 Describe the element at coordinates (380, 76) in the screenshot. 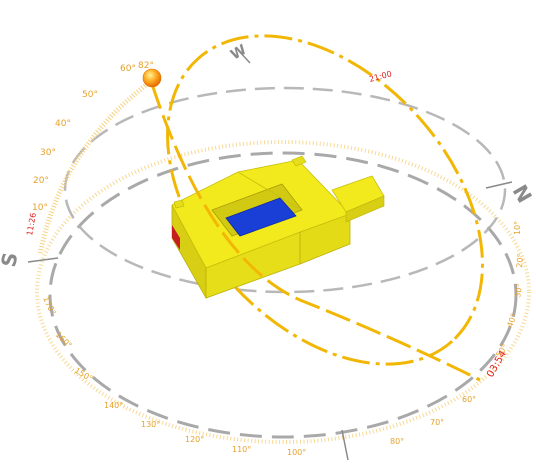

I see `sun-time-top: 21:00` at that location.